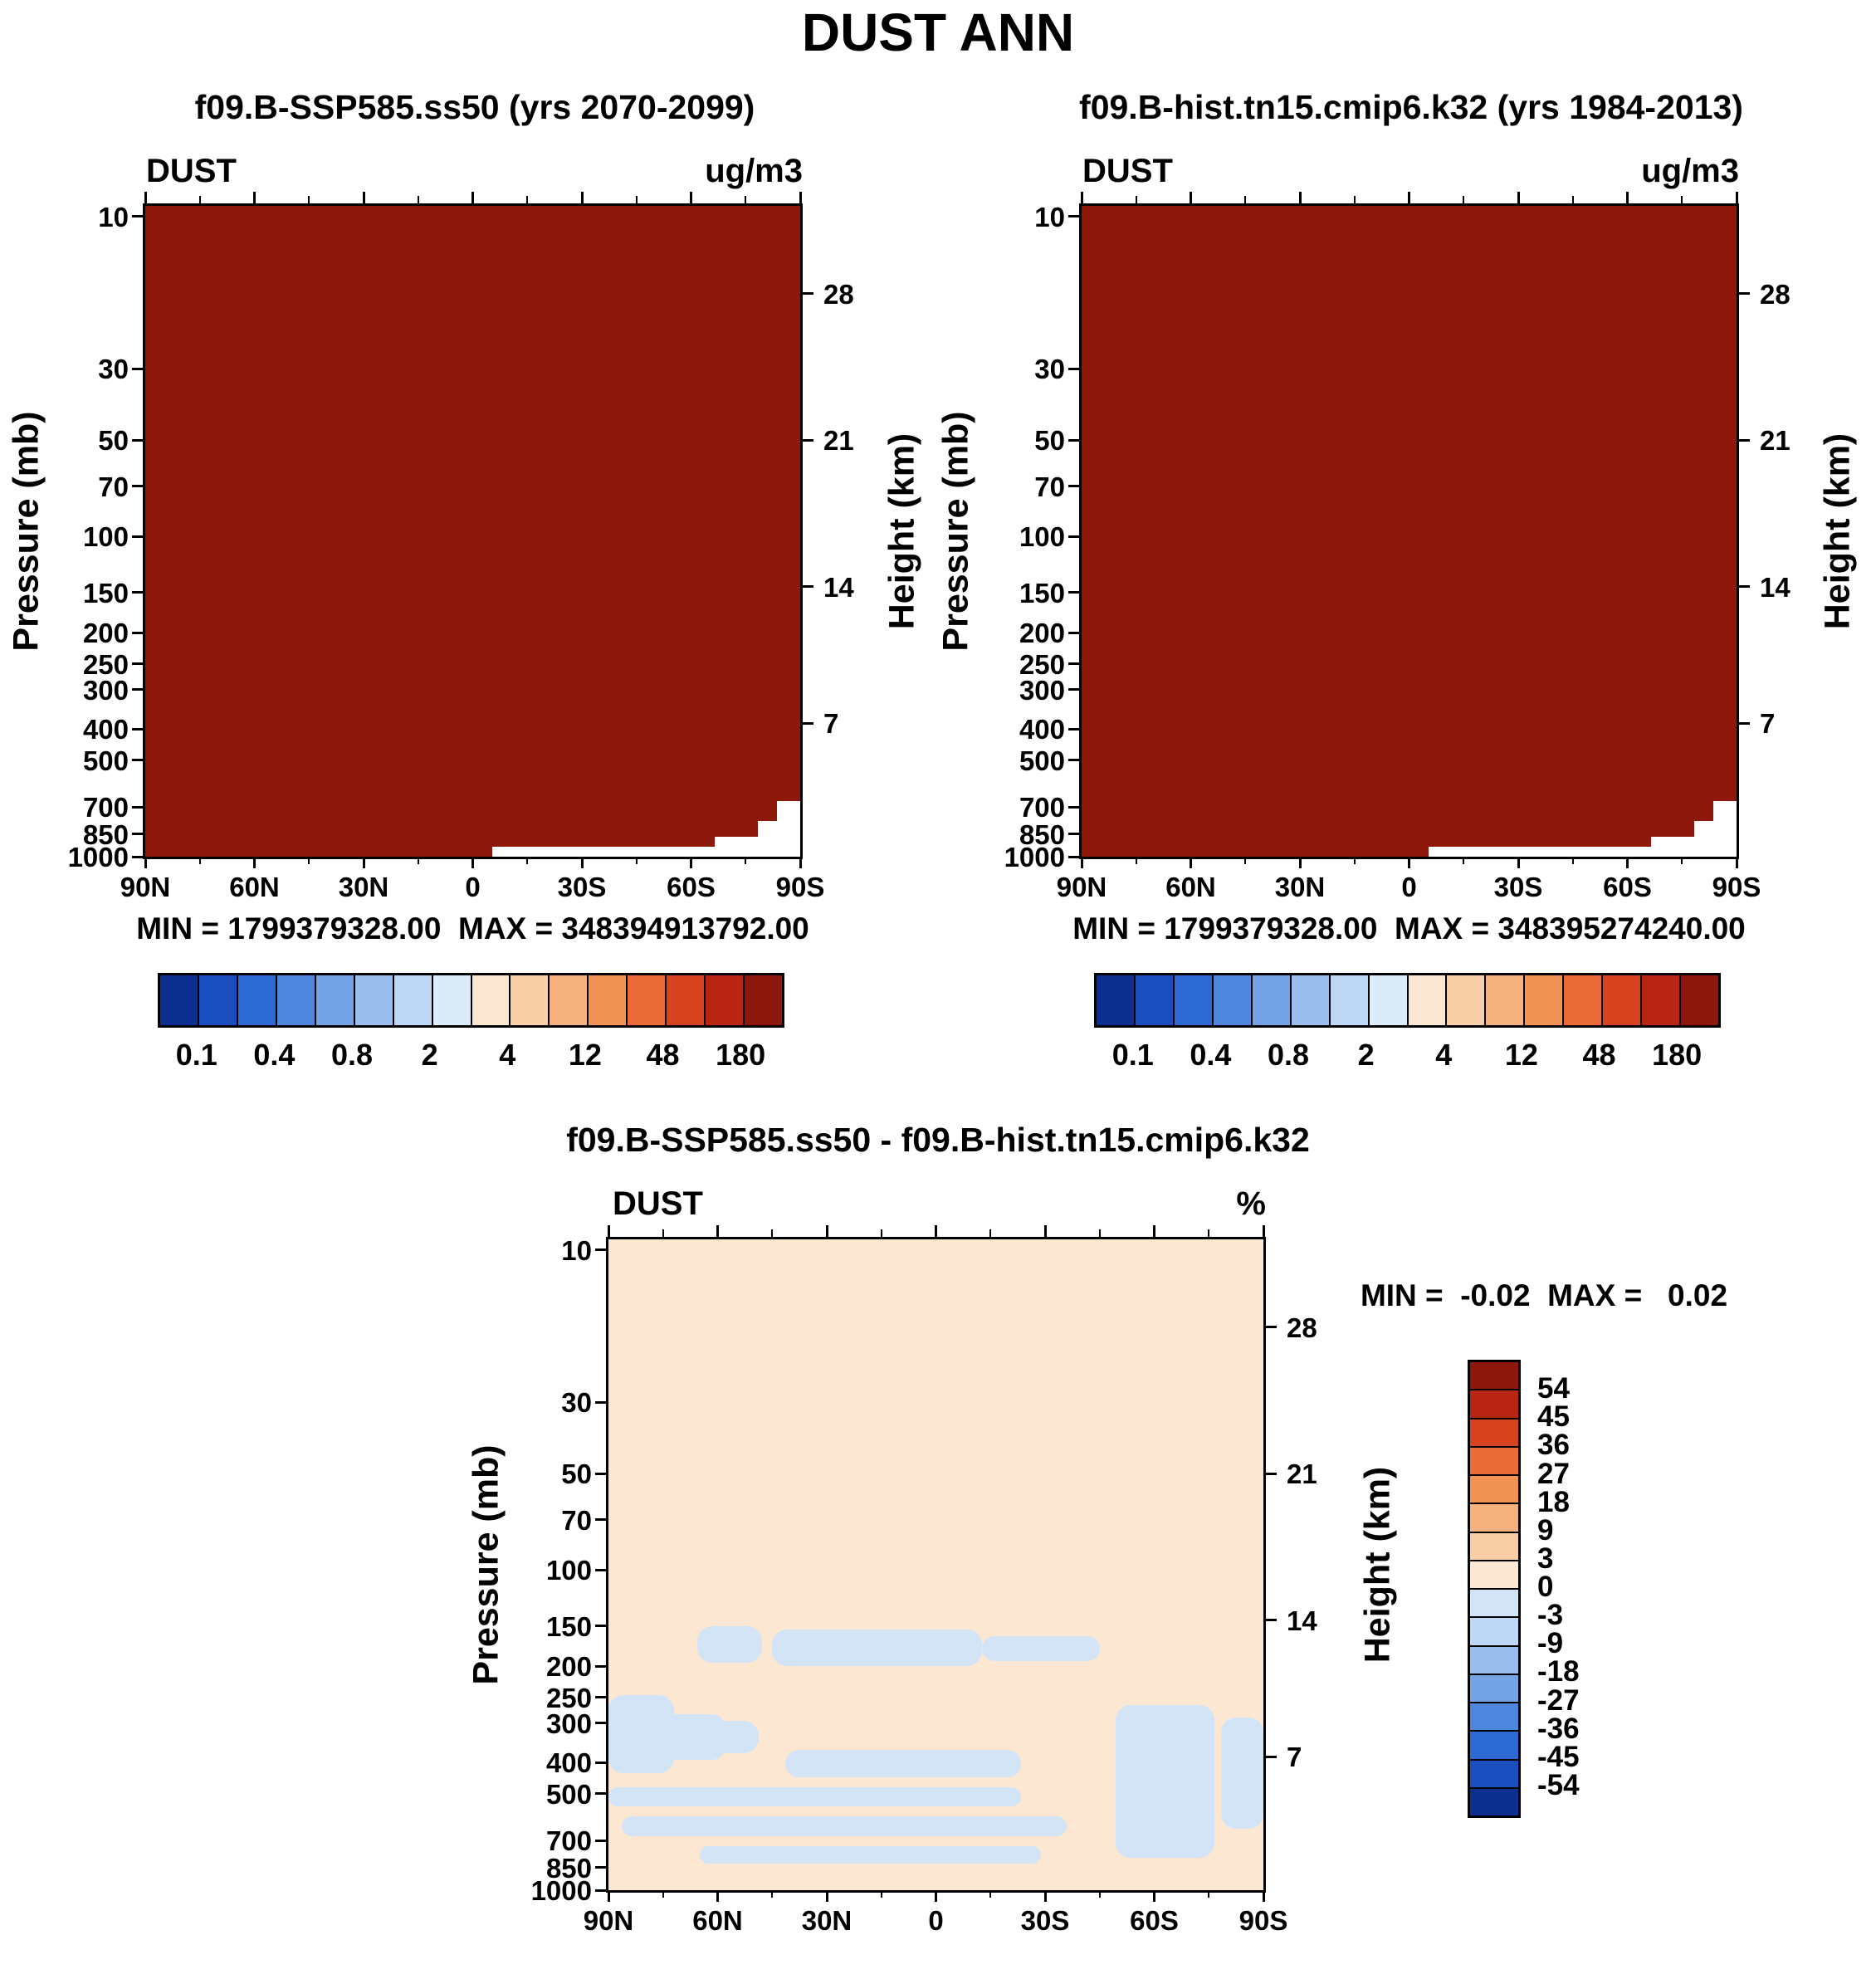 This screenshot has width=1876, height=1979. I want to click on colorbar-tick-label: 45, so click(1553, 1417).